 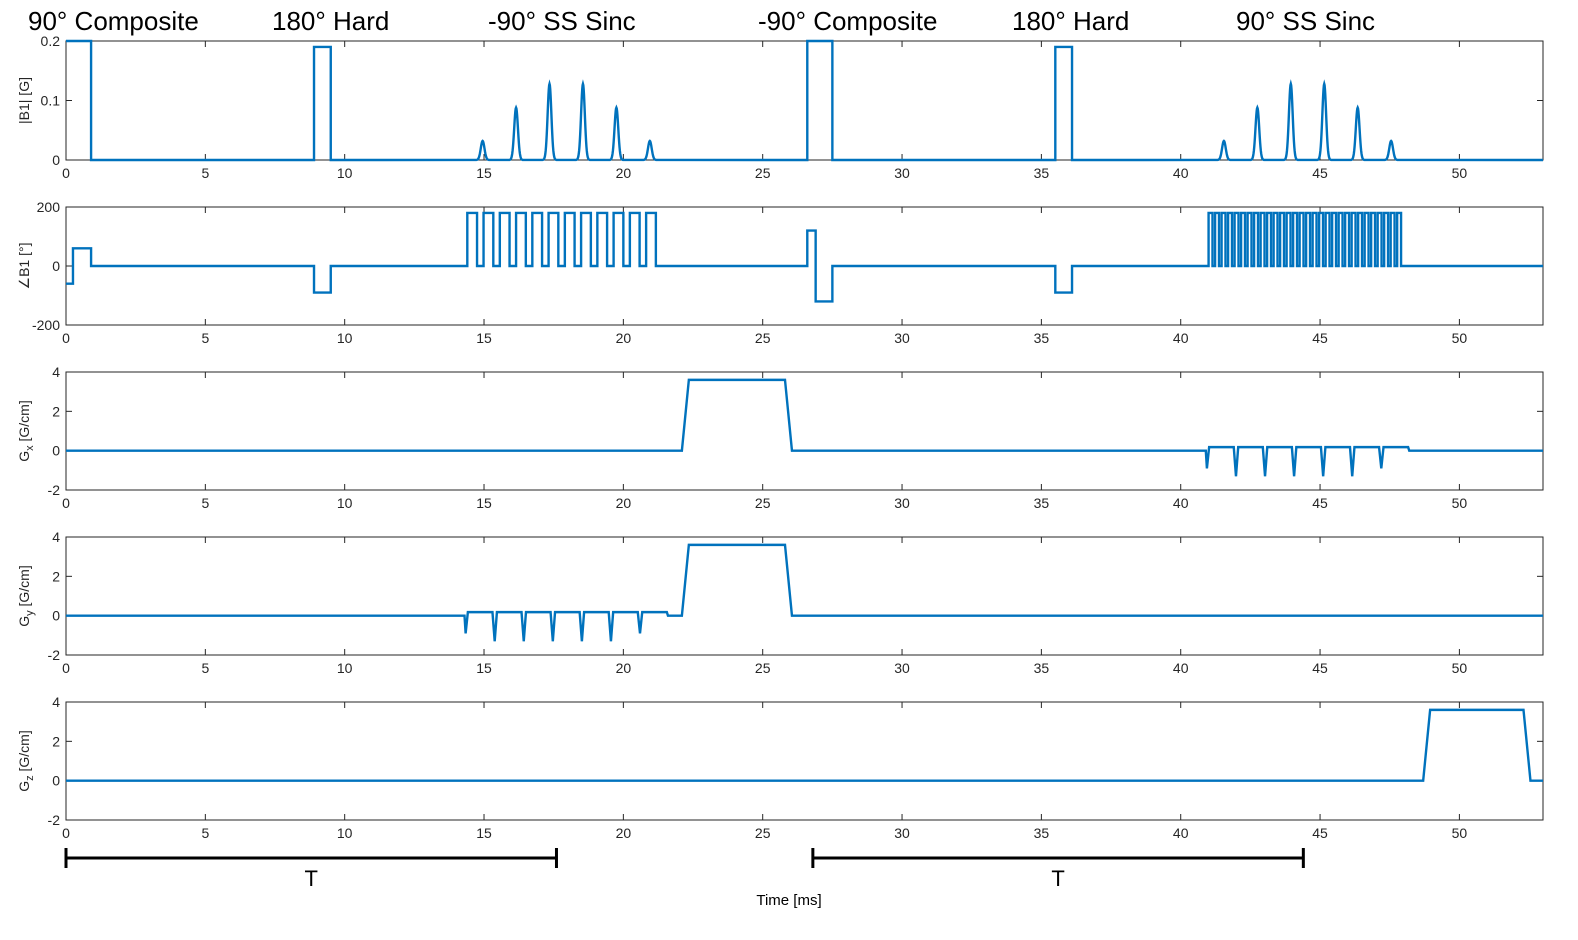 What do you see at coordinates (26, 431) in the screenshot?
I see `y-axis-label: Gx [G/cm]` at bounding box center [26, 431].